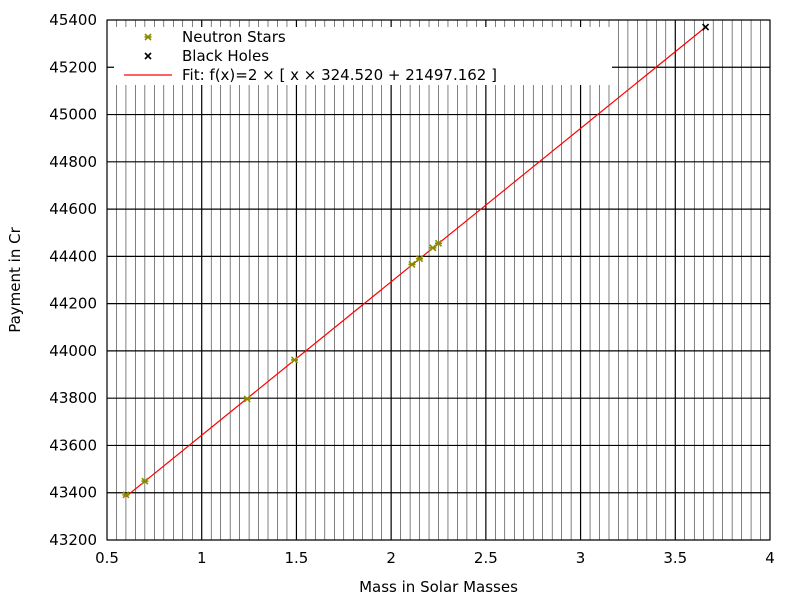 The image size is (800, 600). Describe the element at coordinates (234, 37) in the screenshot. I see `legend-neutron-stars-label: Neutron Stars` at that location.